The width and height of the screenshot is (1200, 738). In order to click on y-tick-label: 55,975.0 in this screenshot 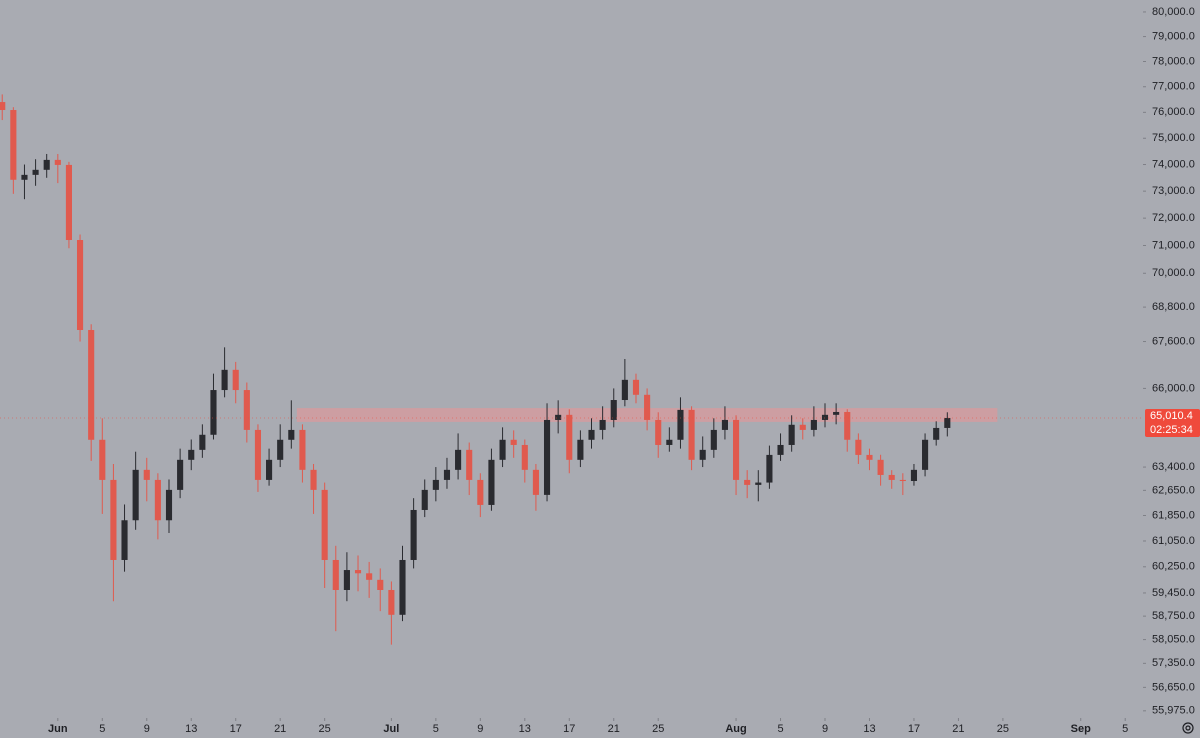, I will do `click(1173, 711)`.